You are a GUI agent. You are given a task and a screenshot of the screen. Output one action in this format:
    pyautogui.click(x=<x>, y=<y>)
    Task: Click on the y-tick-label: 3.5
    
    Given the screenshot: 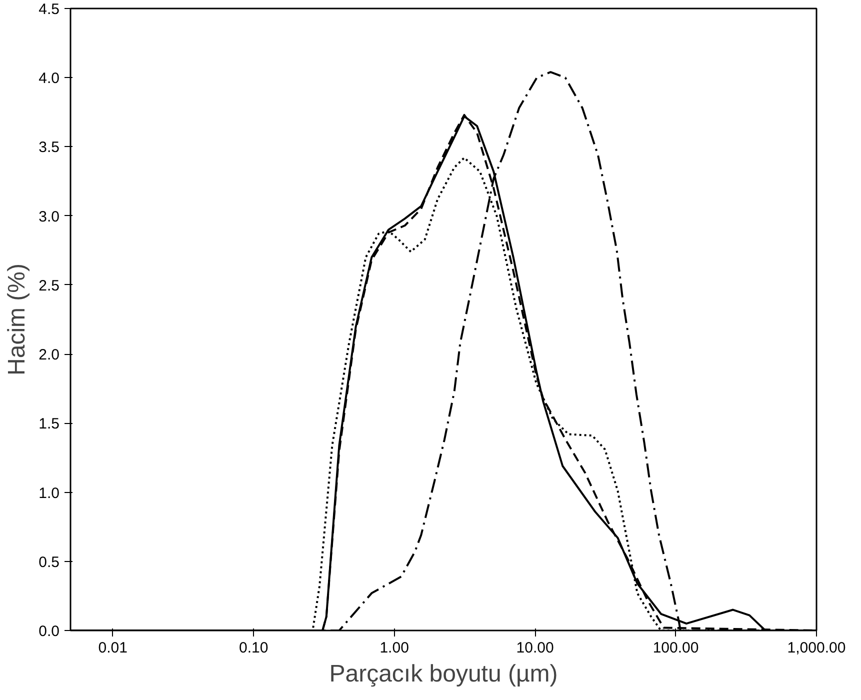 What is the action you would take?
    pyautogui.click(x=49, y=147)
    